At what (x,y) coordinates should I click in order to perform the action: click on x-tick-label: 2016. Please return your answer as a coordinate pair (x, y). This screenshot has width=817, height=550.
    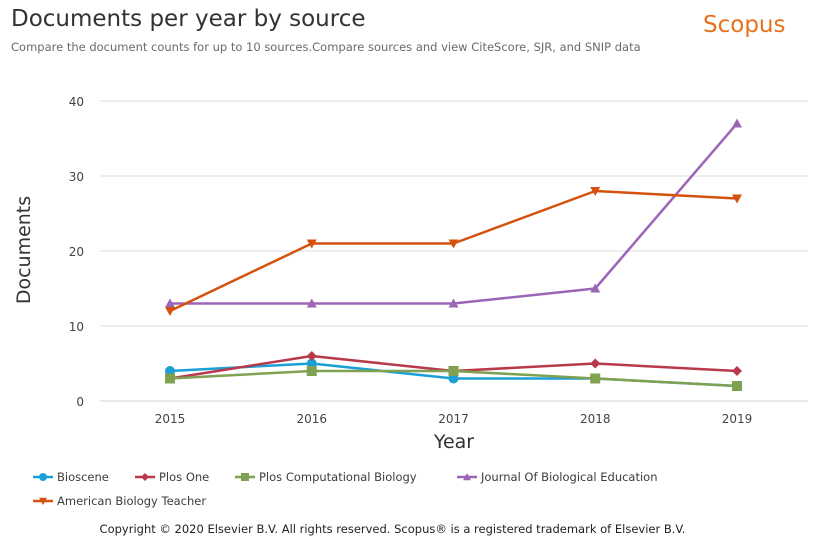
    Looking at the image, I should click on (311, 419).